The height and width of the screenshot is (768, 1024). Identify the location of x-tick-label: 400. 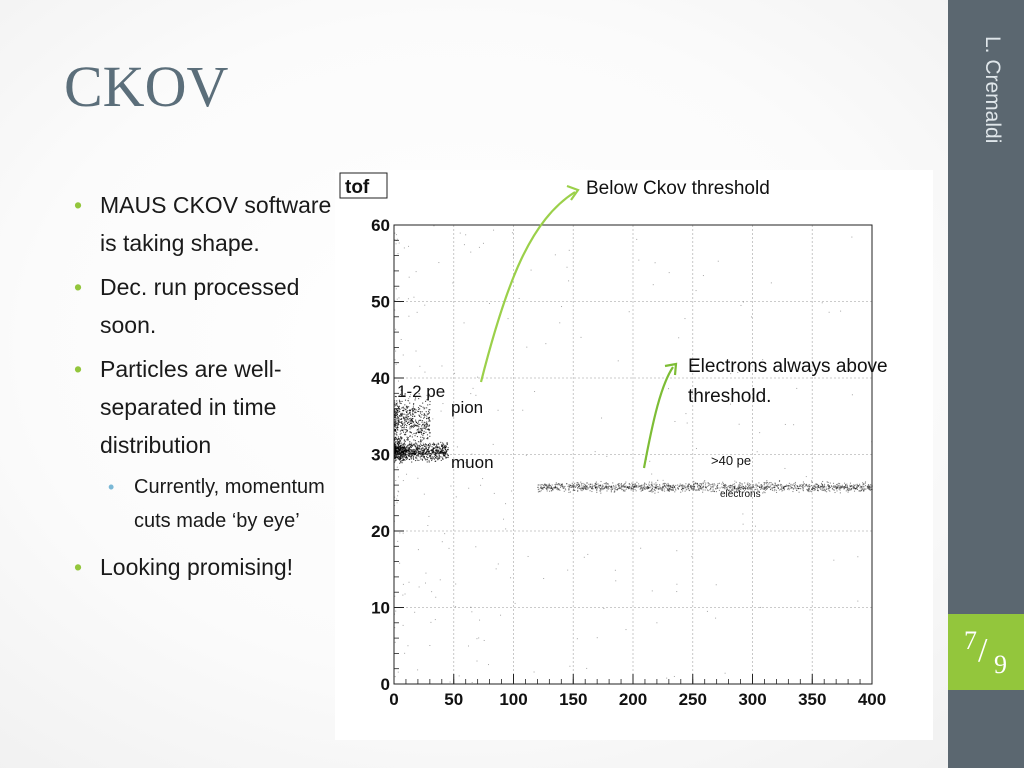
(872, 699).